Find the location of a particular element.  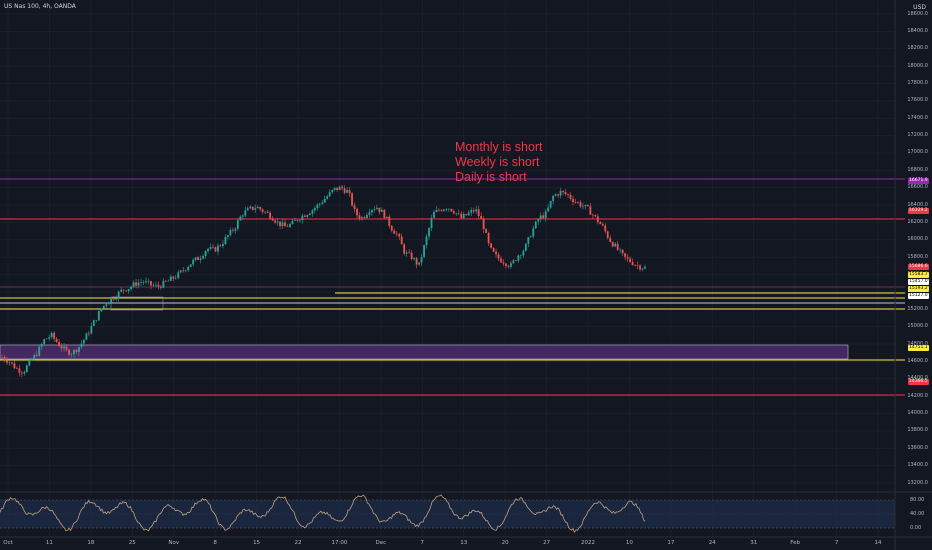

price-tick: 16800.0 is located at coordinates (917, 169).